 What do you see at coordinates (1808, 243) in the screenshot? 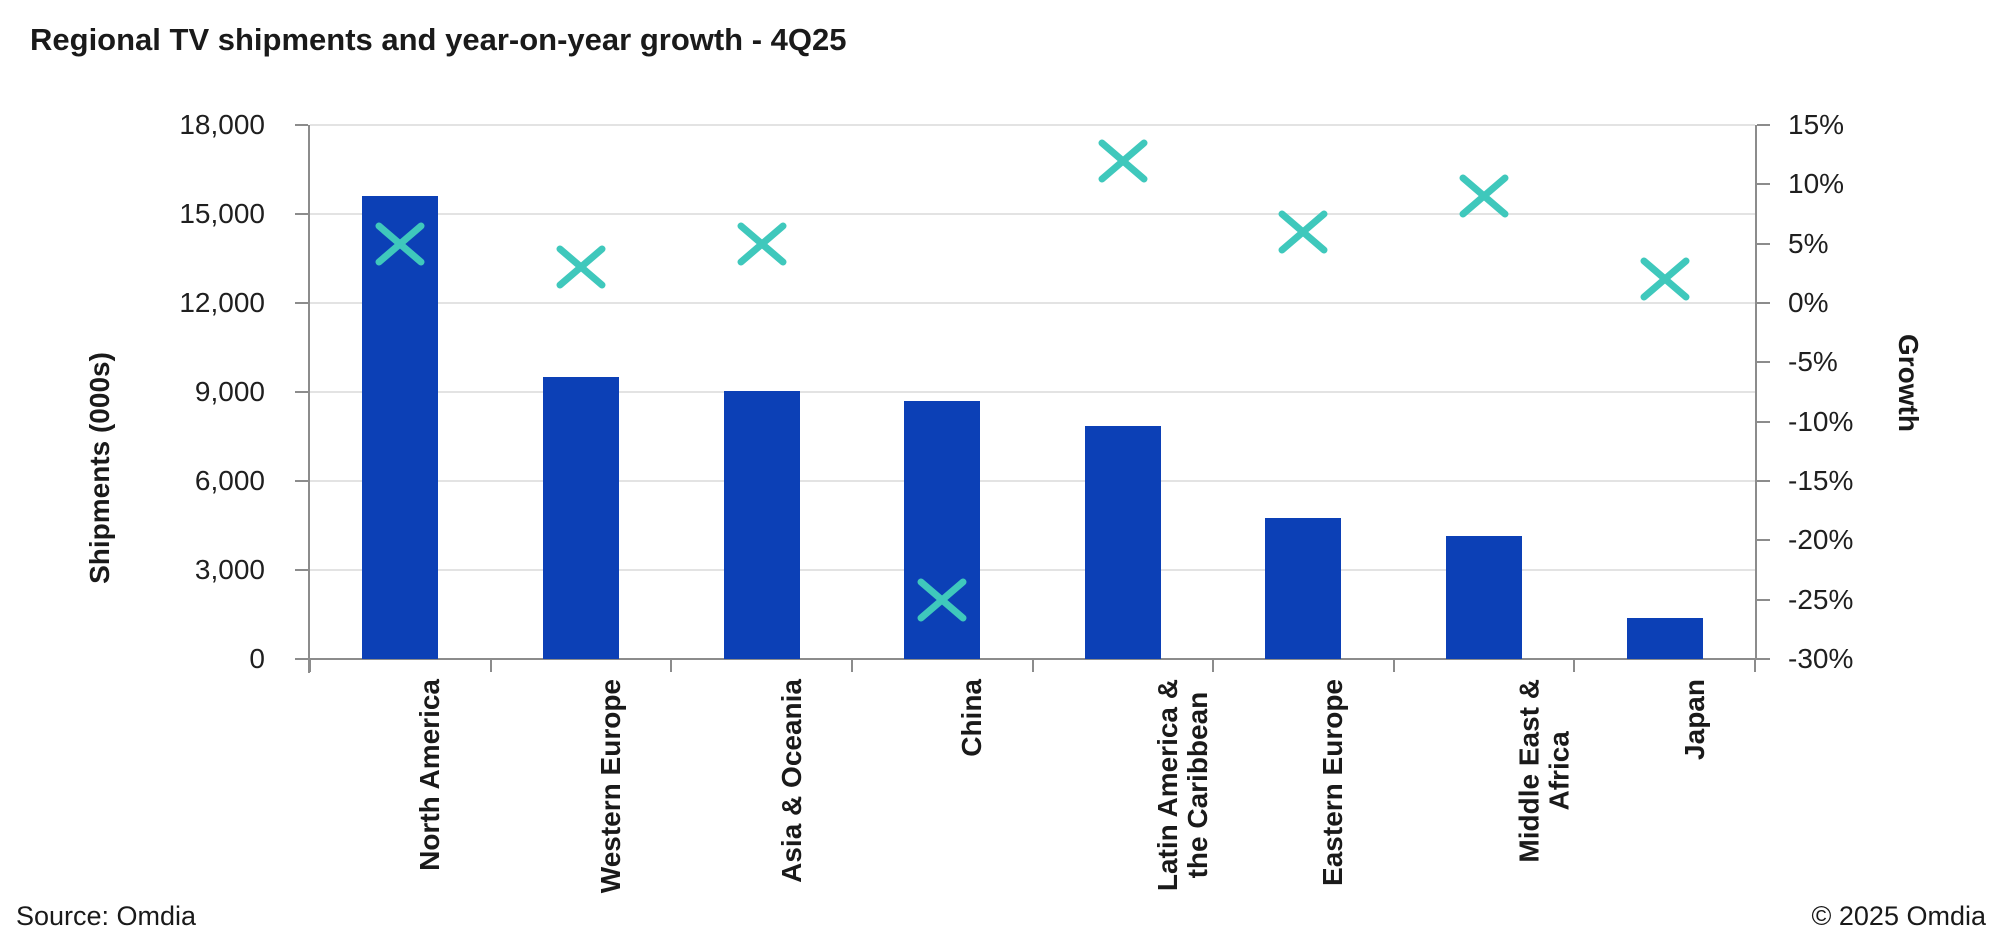
I see `right-axis-tick-label: 5%` at bounding box center [1808, 243].